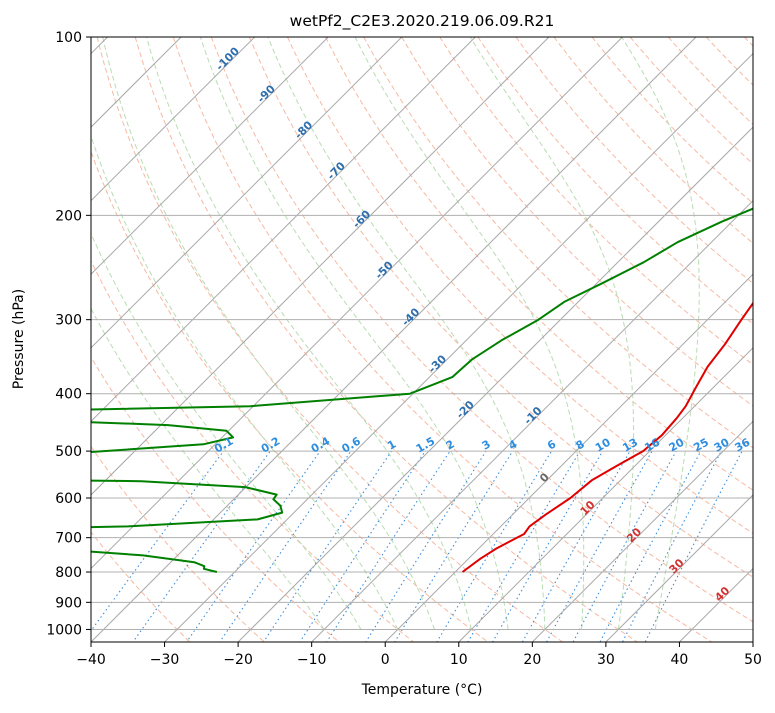  What do you see at coordinates (385, 660) in the screenshot?
I see `x-tick-label: 0` at bounding box center [385, 660].